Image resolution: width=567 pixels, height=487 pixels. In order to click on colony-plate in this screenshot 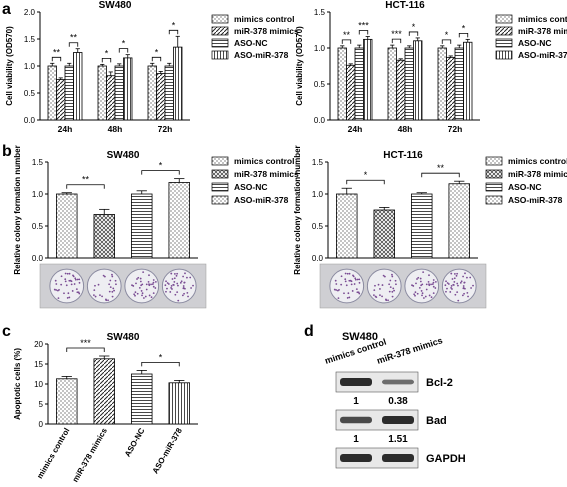, I will do `click(459, 286)`.